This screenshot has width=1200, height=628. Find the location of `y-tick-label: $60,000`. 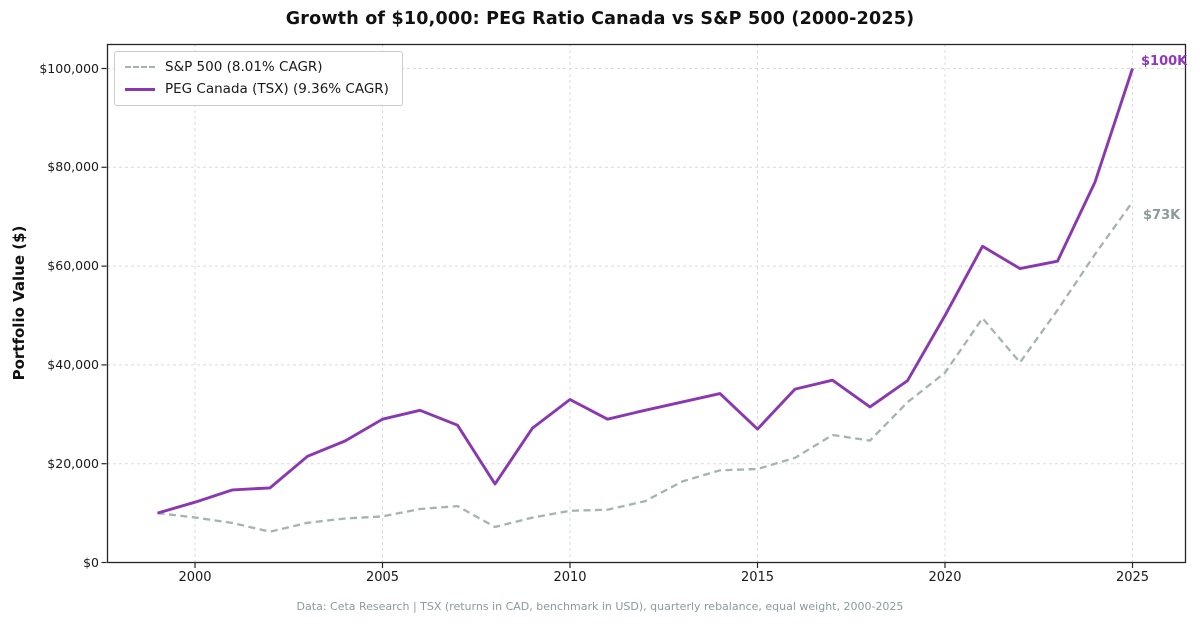

y-tick-label: $60,000 is located at coordinates (73, 266).